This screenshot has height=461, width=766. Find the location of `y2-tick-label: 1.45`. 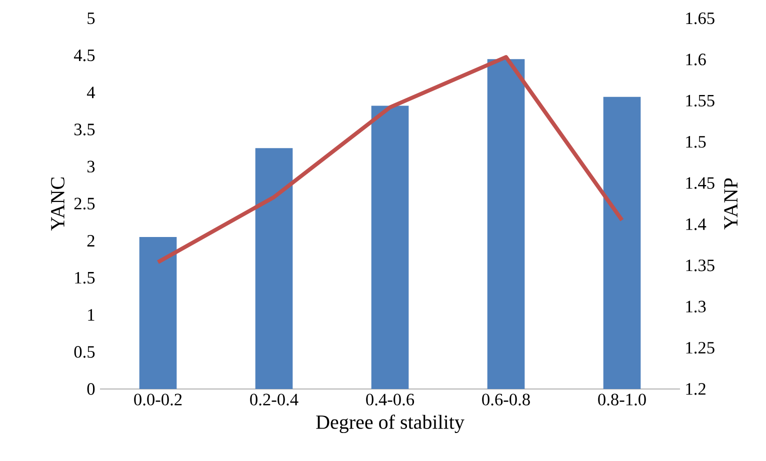

y2-tick-label: 1.45 is located at coordinates (700, 183).